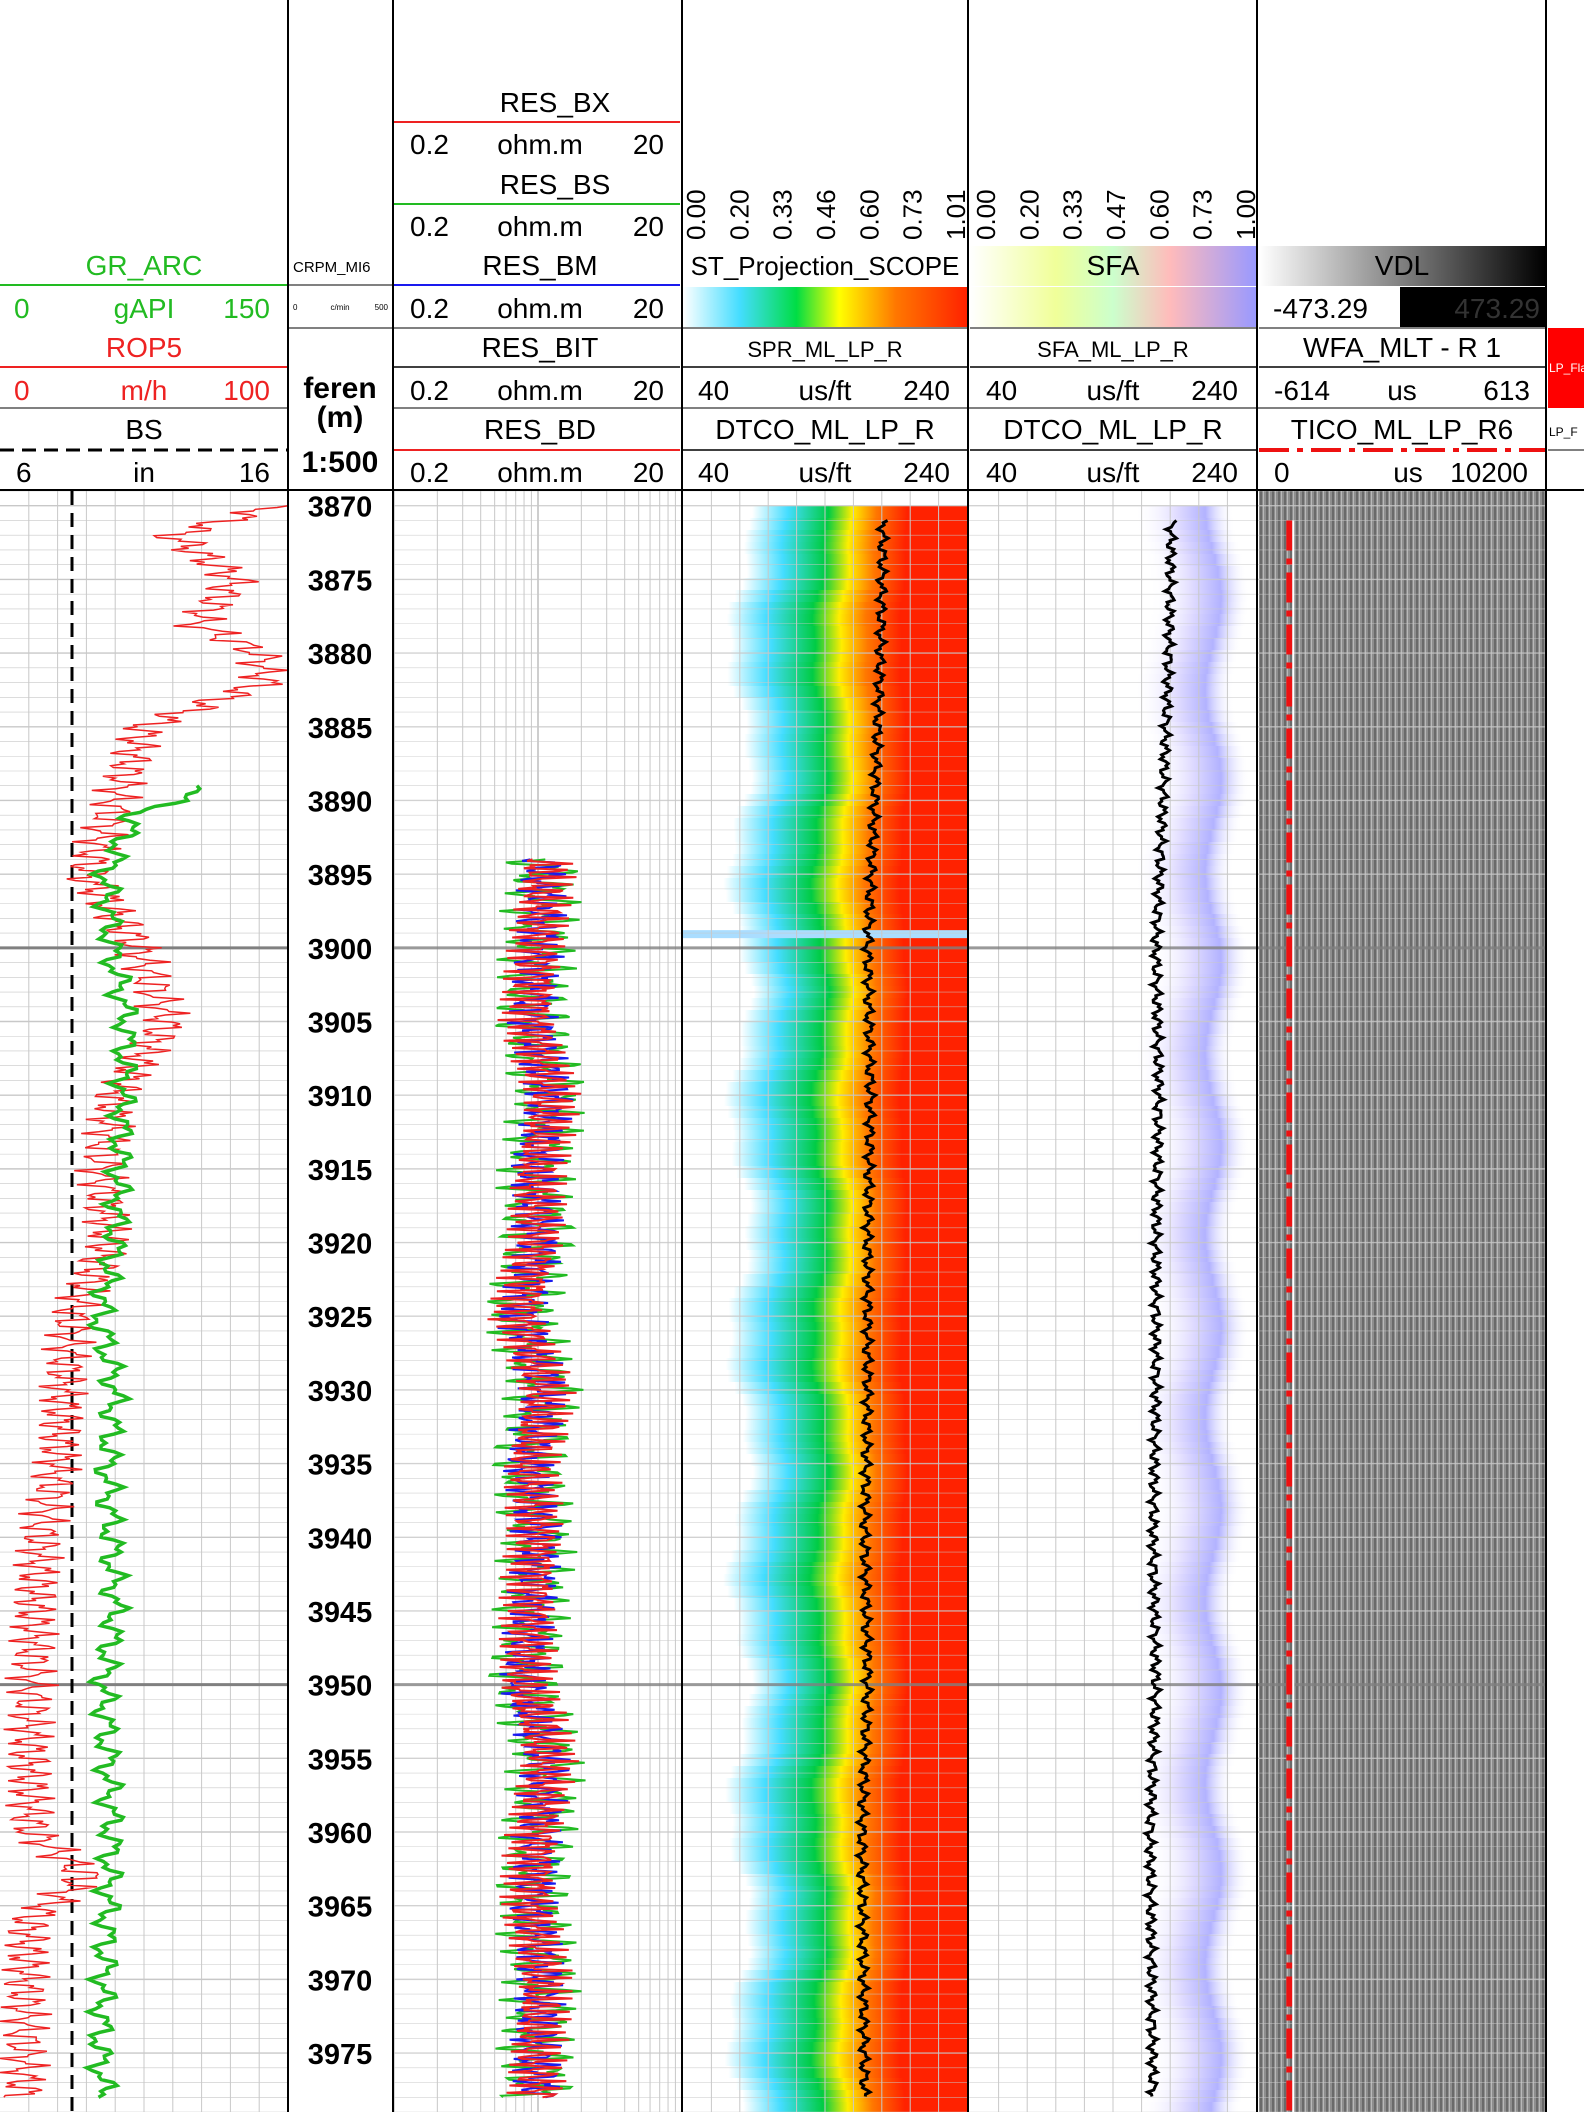 Image resolution: width=1584 pixels, height=2112 pixels. What do you see at coordinates (24, 472) in the screenshot?
I see `bs-min: 6` at bounding box center [24, 472].